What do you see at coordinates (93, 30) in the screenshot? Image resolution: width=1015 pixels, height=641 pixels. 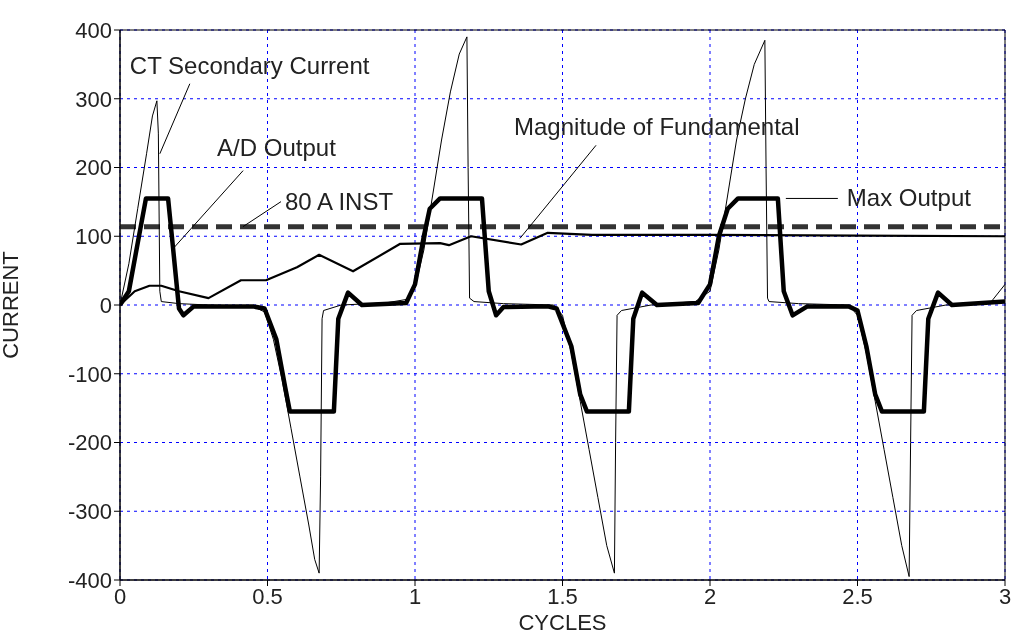 I see `y-tick-label: 400` at bounding box center [93, 30].